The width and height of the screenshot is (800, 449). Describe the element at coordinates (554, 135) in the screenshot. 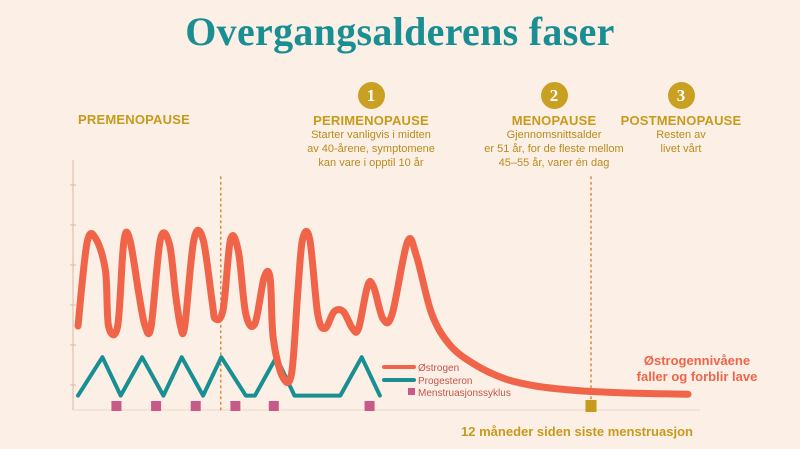

I see `phase-description-line: Gjennomsnittsalder` at that location.